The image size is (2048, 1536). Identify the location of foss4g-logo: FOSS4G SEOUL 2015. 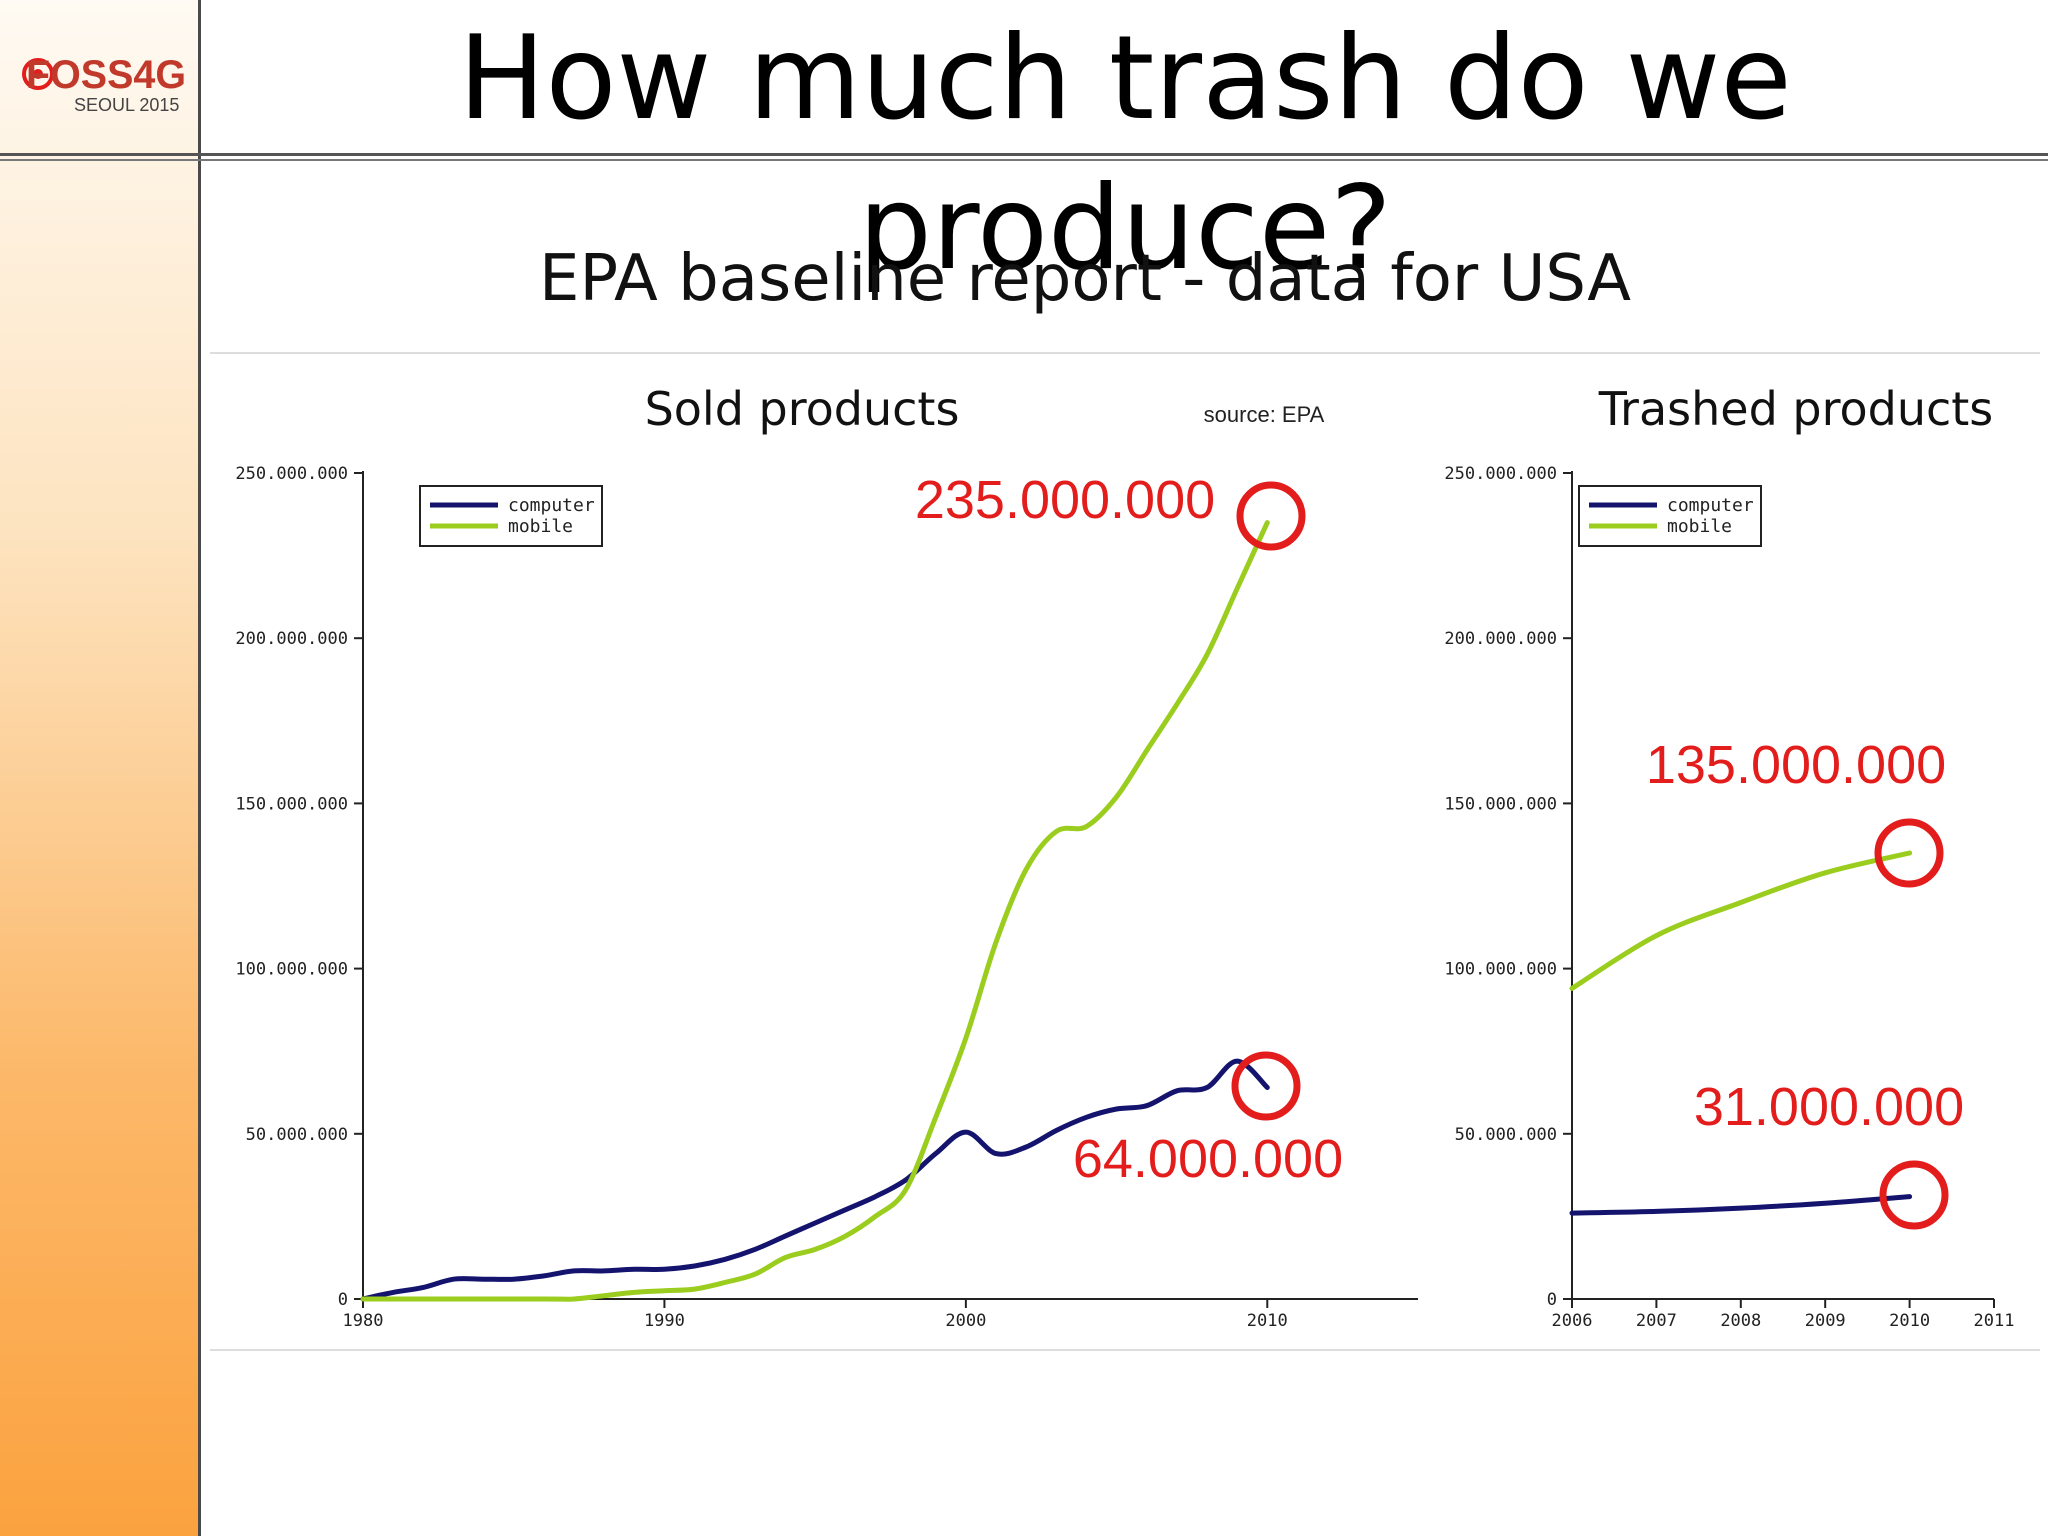
(104, 84).